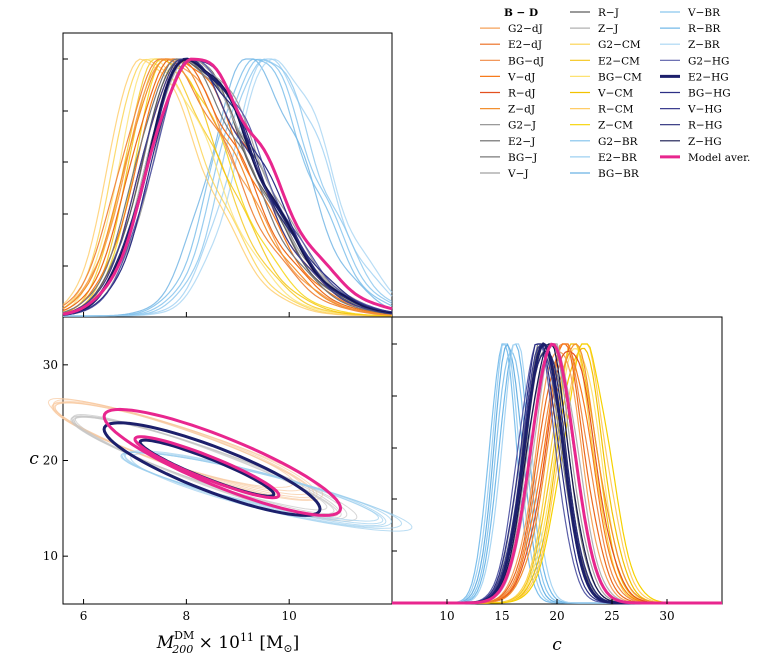 Image resolution: width=758 pixels, height=670 pixels. What do you see at coordinates (704, 45) in the screenshot?
I see `legend-label-z-br: Z−BR` at bounding box center [704, 45].